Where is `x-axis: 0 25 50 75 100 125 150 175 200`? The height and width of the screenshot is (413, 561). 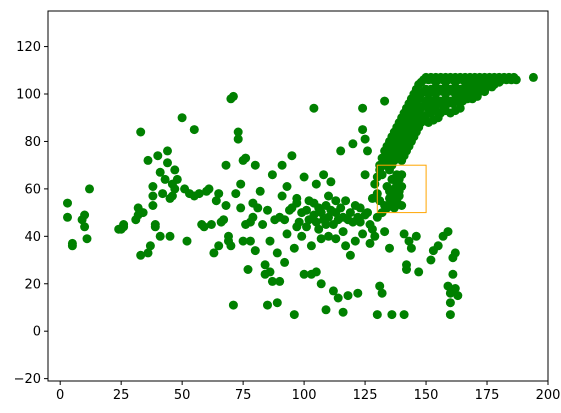 x-axis: 0 25 50 75 100 125 150 175 200 is located at coordinates (308, 392).